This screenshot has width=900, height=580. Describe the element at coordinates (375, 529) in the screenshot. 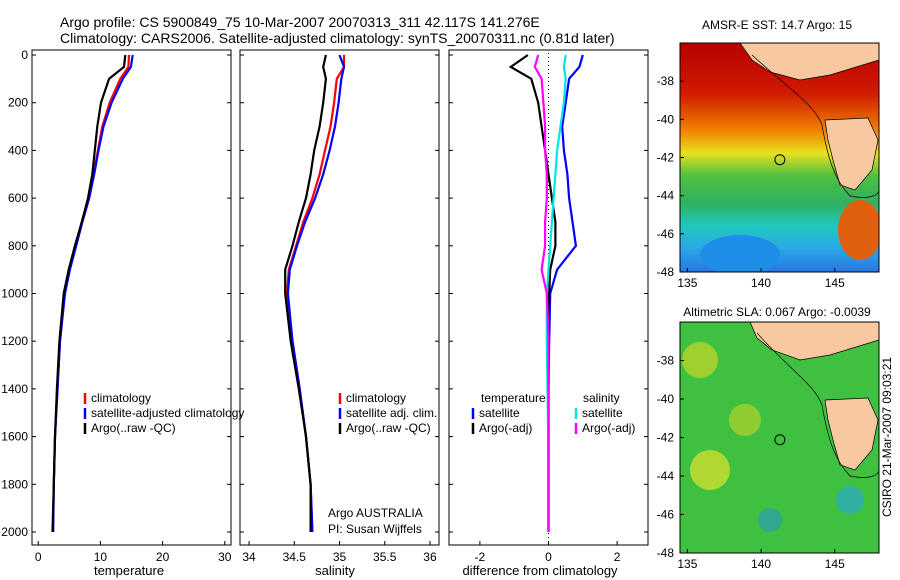

I see `pi-annotation: PI: Susan Wijffels` at that location.